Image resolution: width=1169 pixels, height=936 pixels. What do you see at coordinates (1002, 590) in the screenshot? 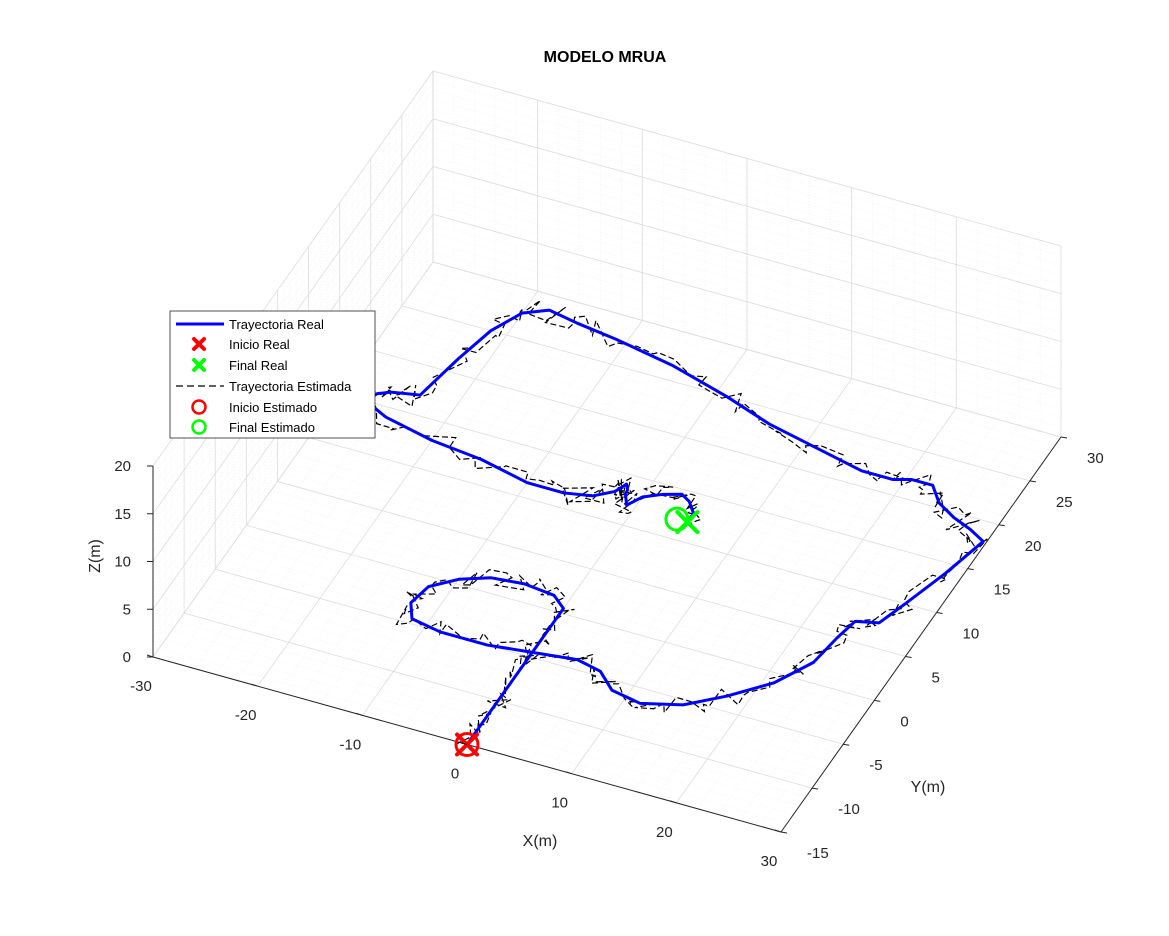
I see `y-tick-label: 15` at bounding box center [1002, 590].